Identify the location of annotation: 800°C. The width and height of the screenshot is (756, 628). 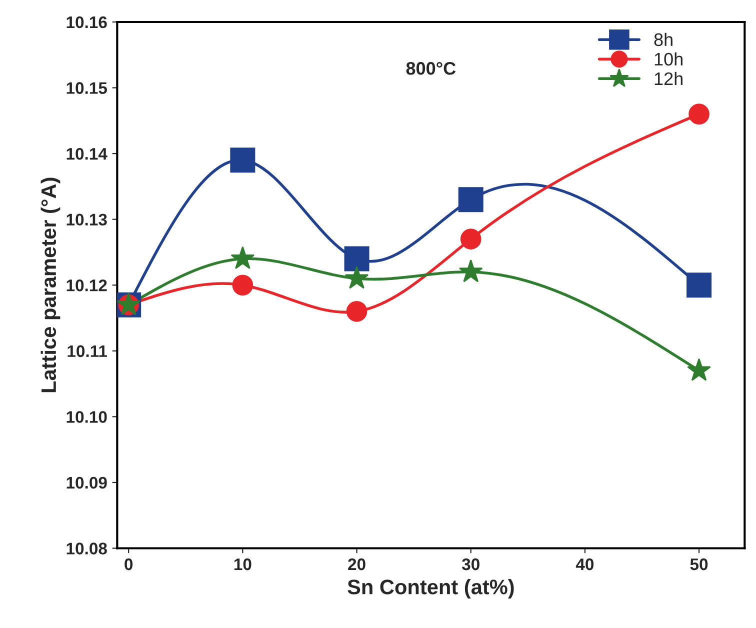
(431, 68).